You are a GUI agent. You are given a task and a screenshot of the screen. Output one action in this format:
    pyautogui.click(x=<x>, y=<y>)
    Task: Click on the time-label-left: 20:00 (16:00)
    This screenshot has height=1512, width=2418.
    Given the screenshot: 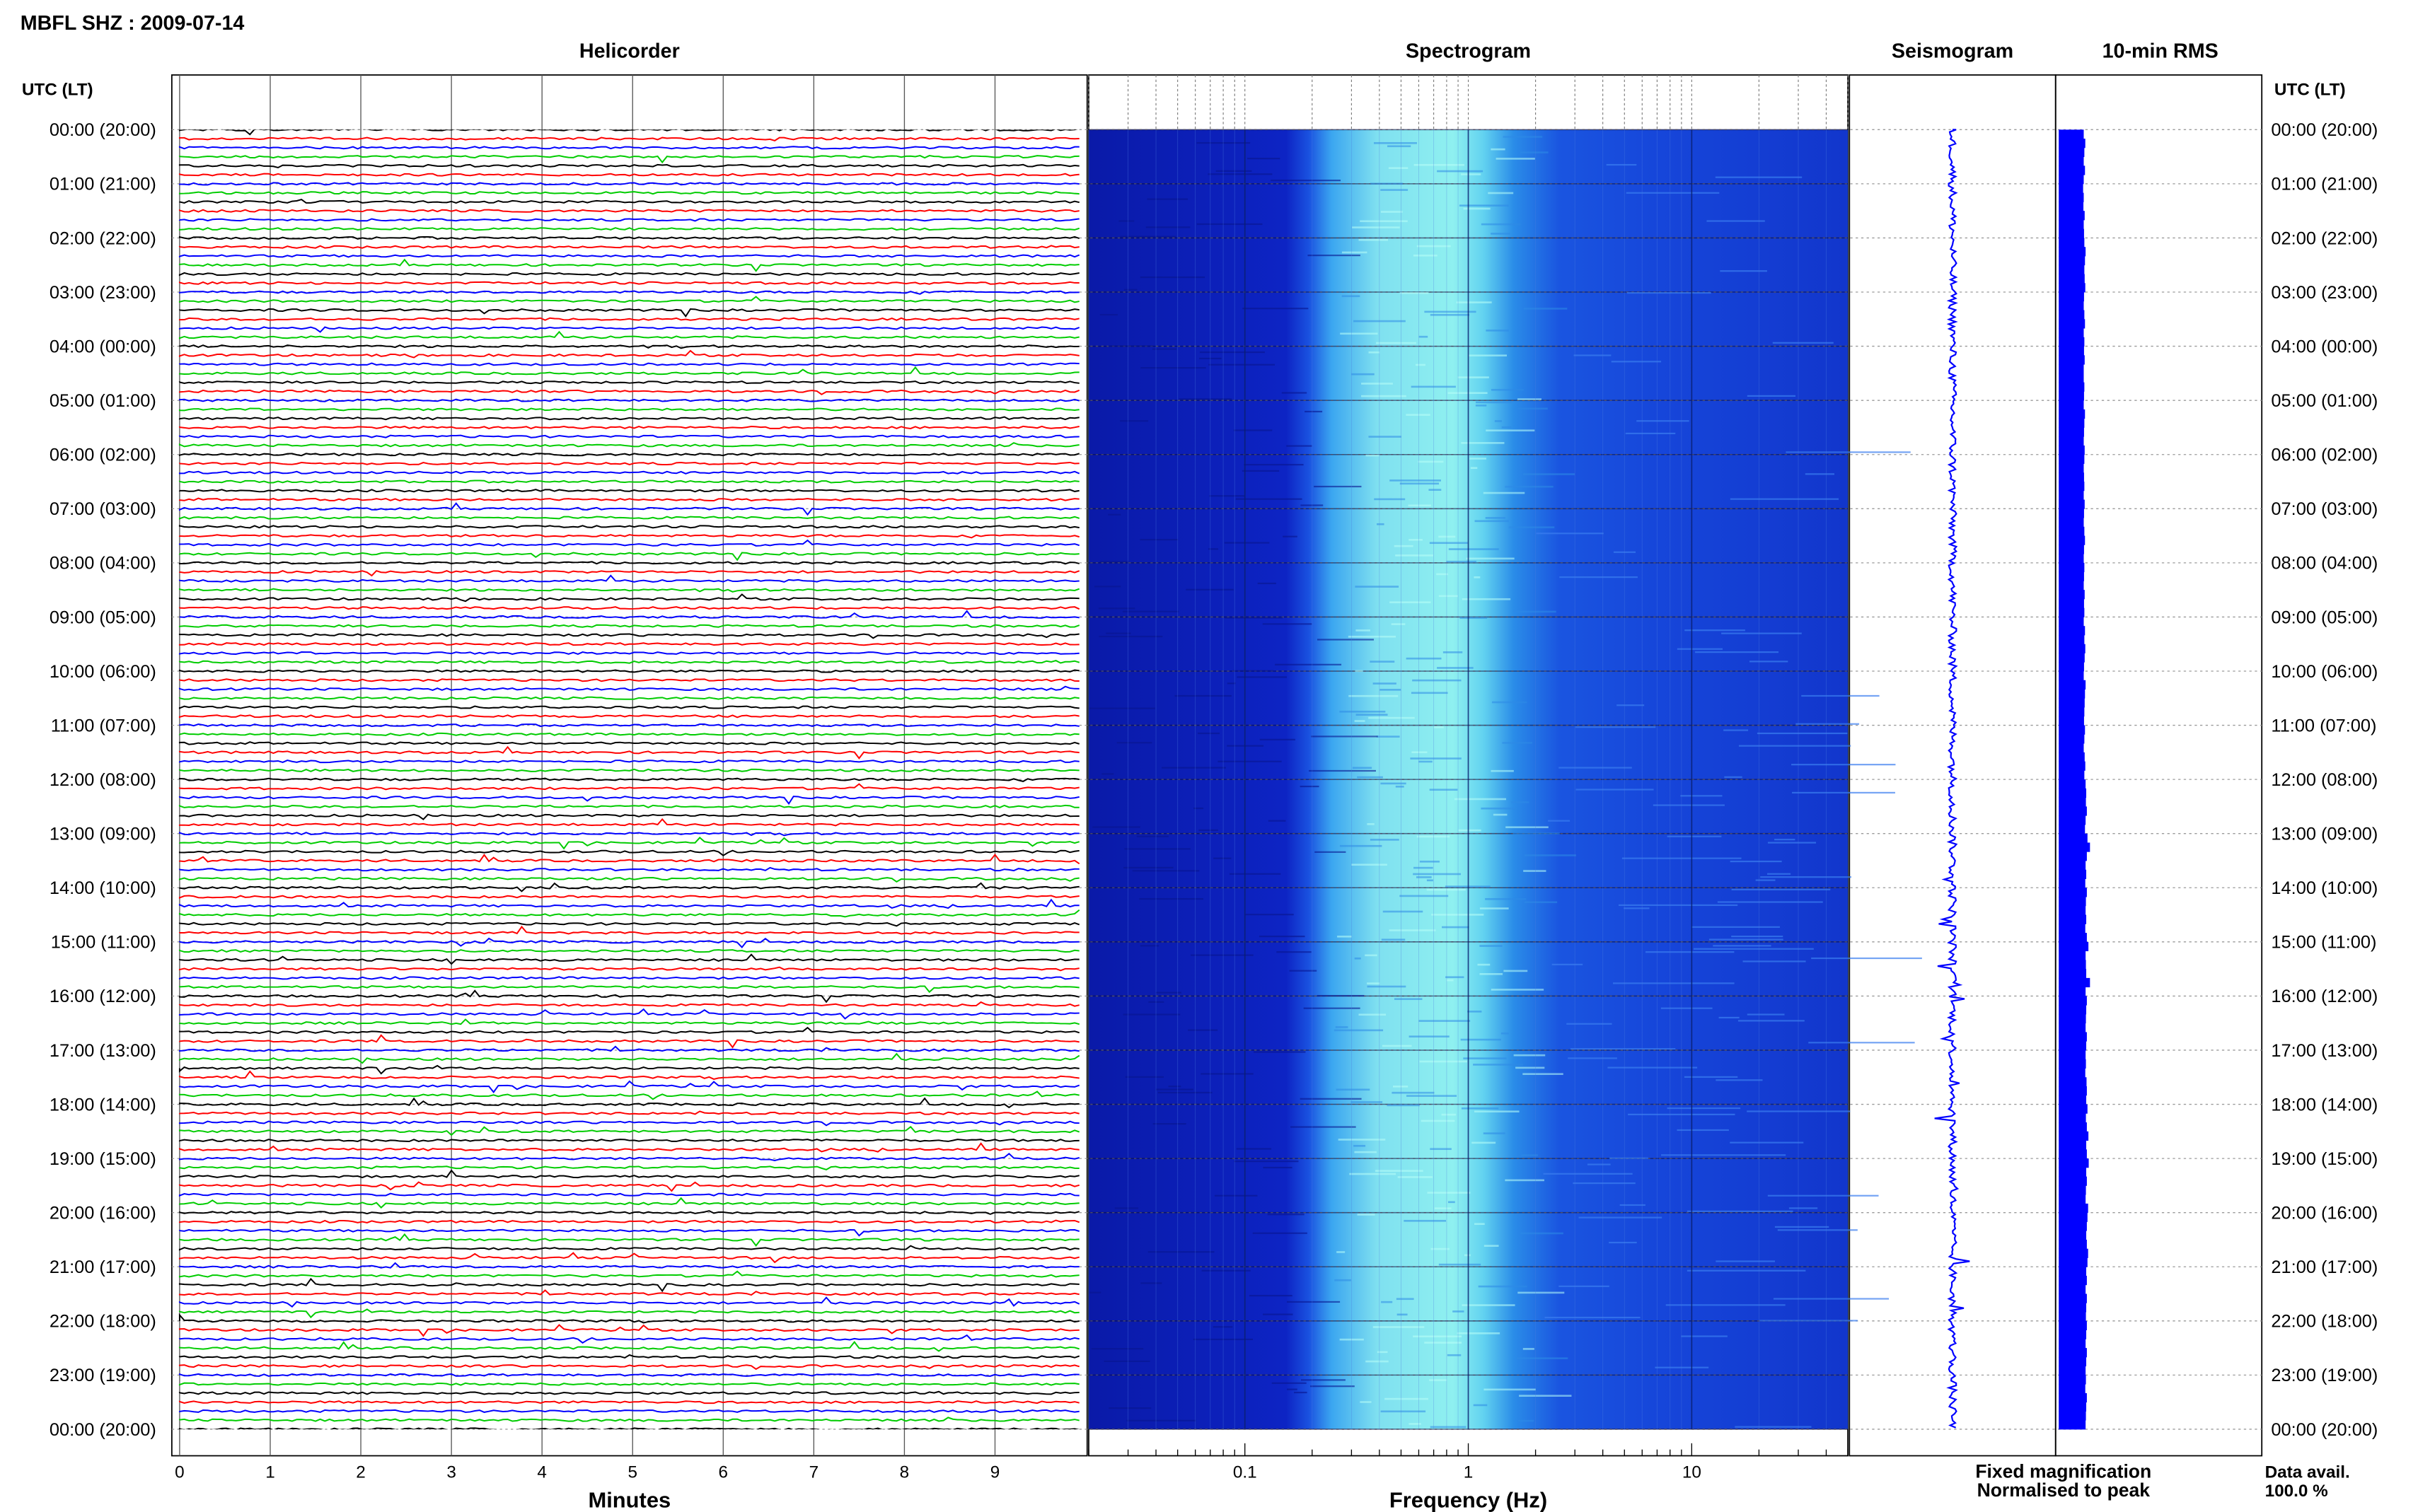 What is the action you would take?
    pyautogui.click(x=103, y=1213)
    